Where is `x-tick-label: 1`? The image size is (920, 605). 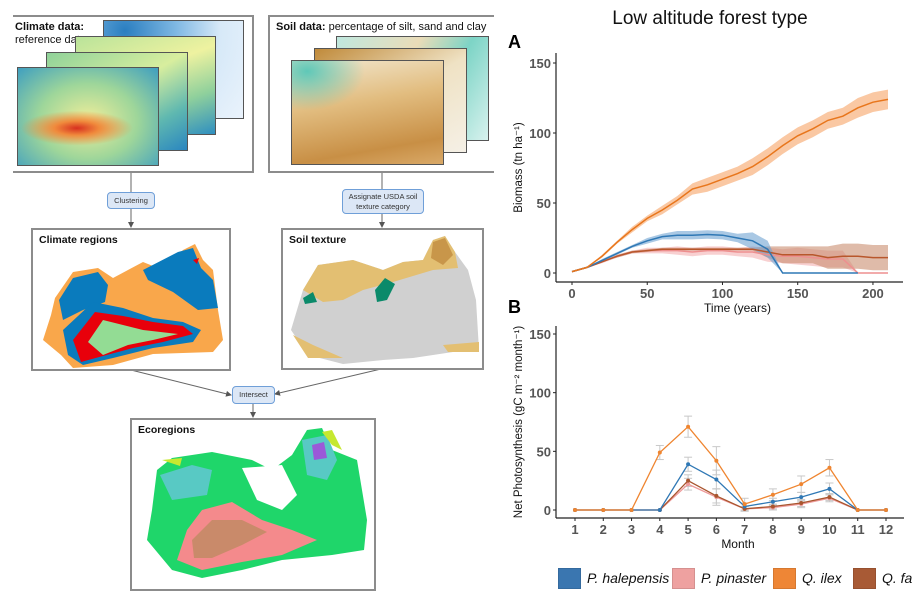
x-tick-label: 1 is located at coordinates (574, 529).